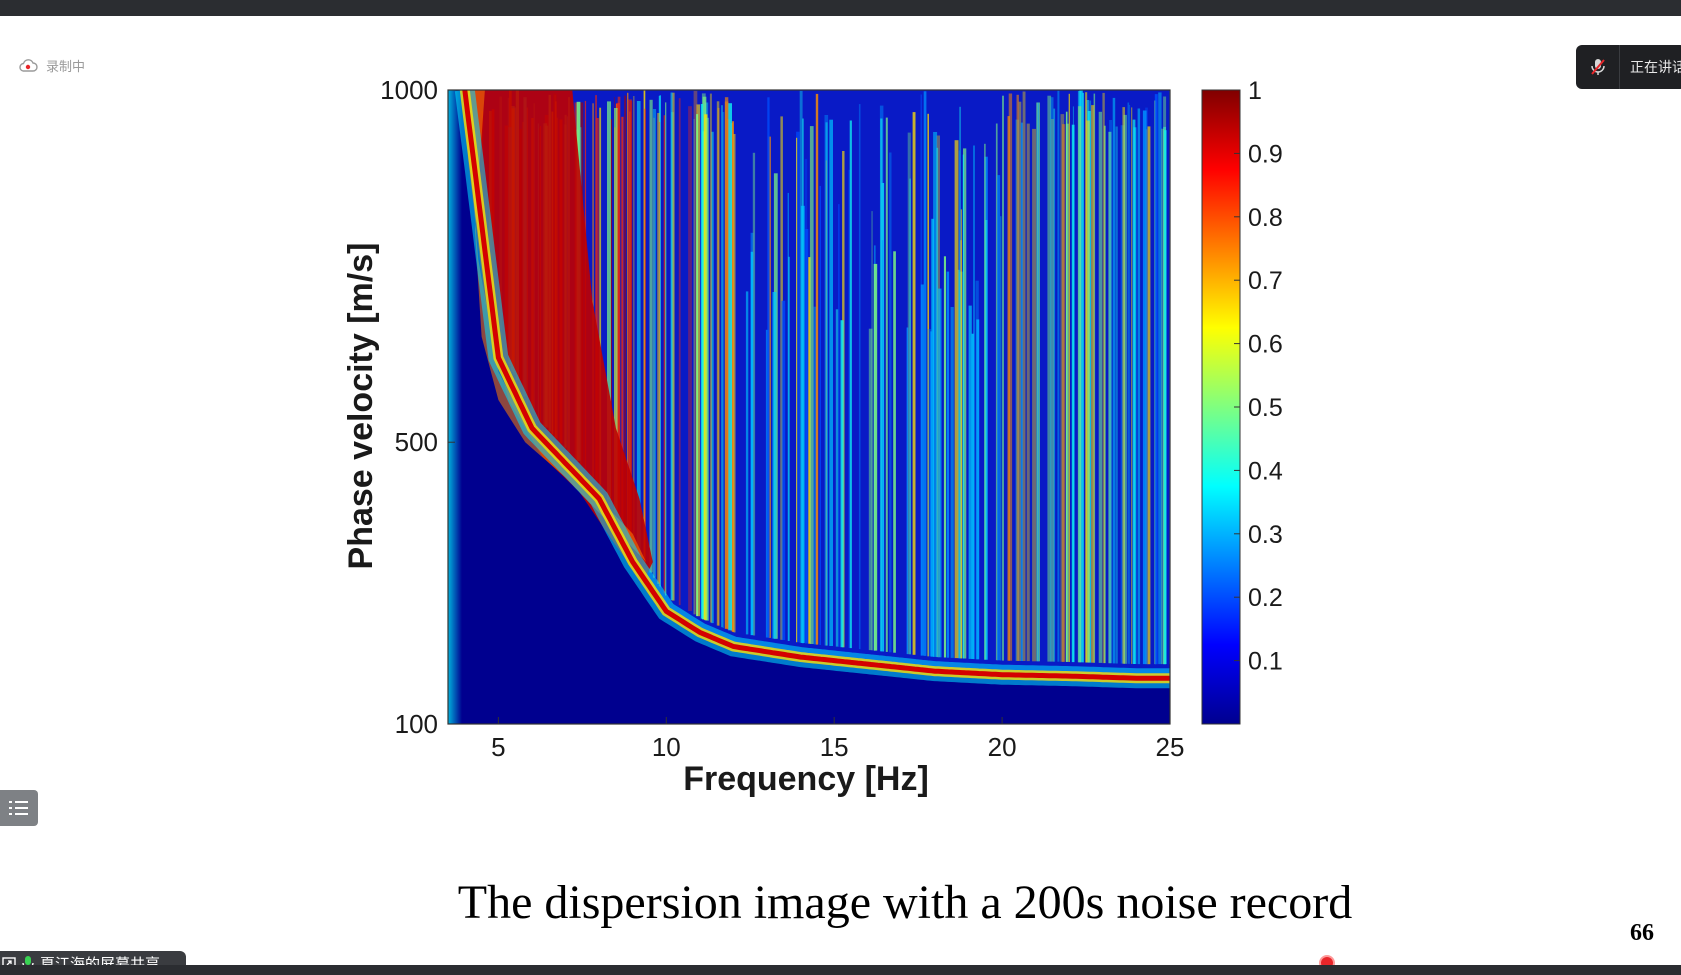 This screenshot has width=1681, height=975. Describe the element at coordinates (806, 779) in the screenshot. I see `x-axis-label: Frequency [Hz]` at that location.